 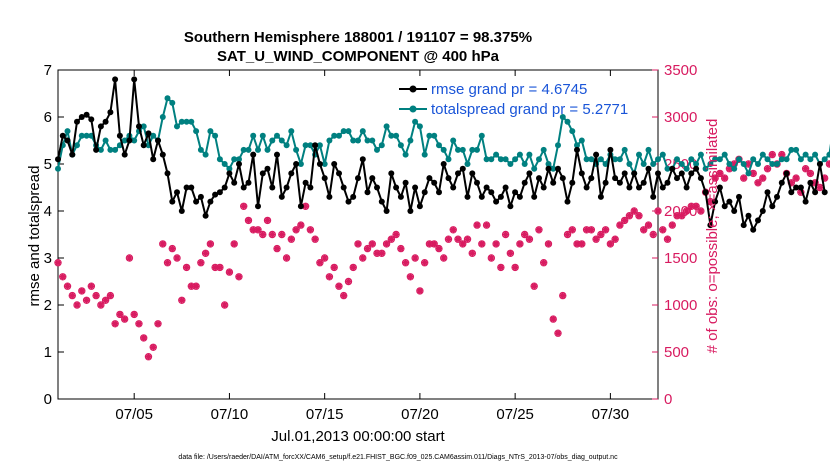 I want to click on y-axis-left: 0 1 2 3 4 5 6 7, so click(x=54, y=235).